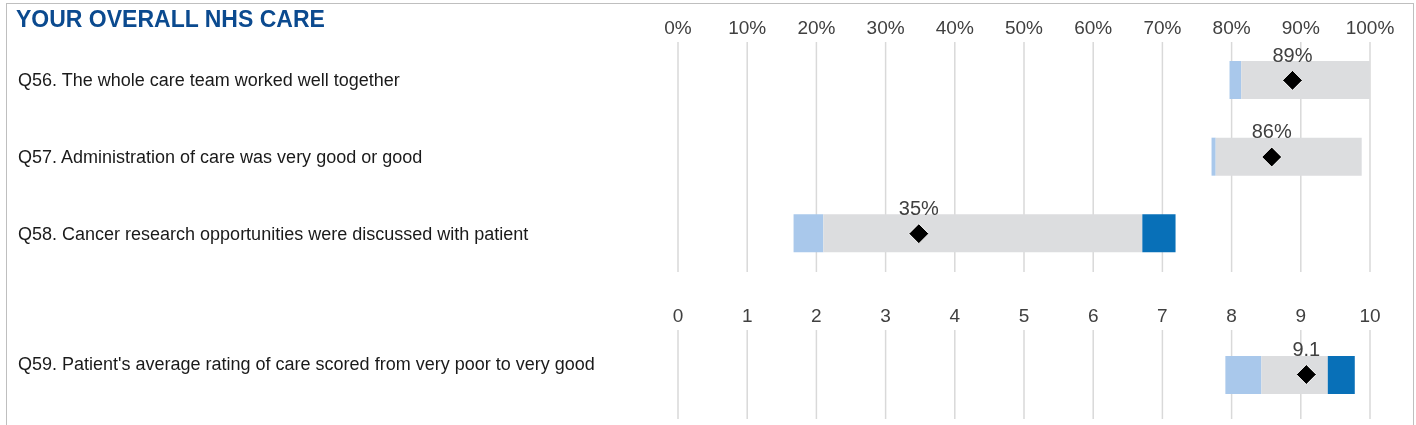 This screenshot has height=425, width=1416. I want to click on x-tick-label: 7, so click(1162, 315).